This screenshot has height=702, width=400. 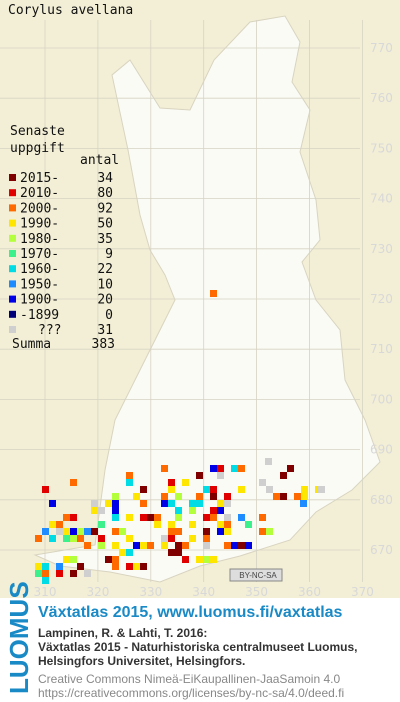 What do you see at coordinates (39, 300) in the screenshot?
I see `legend-label: 1900-` at bounding box center [39, 300].